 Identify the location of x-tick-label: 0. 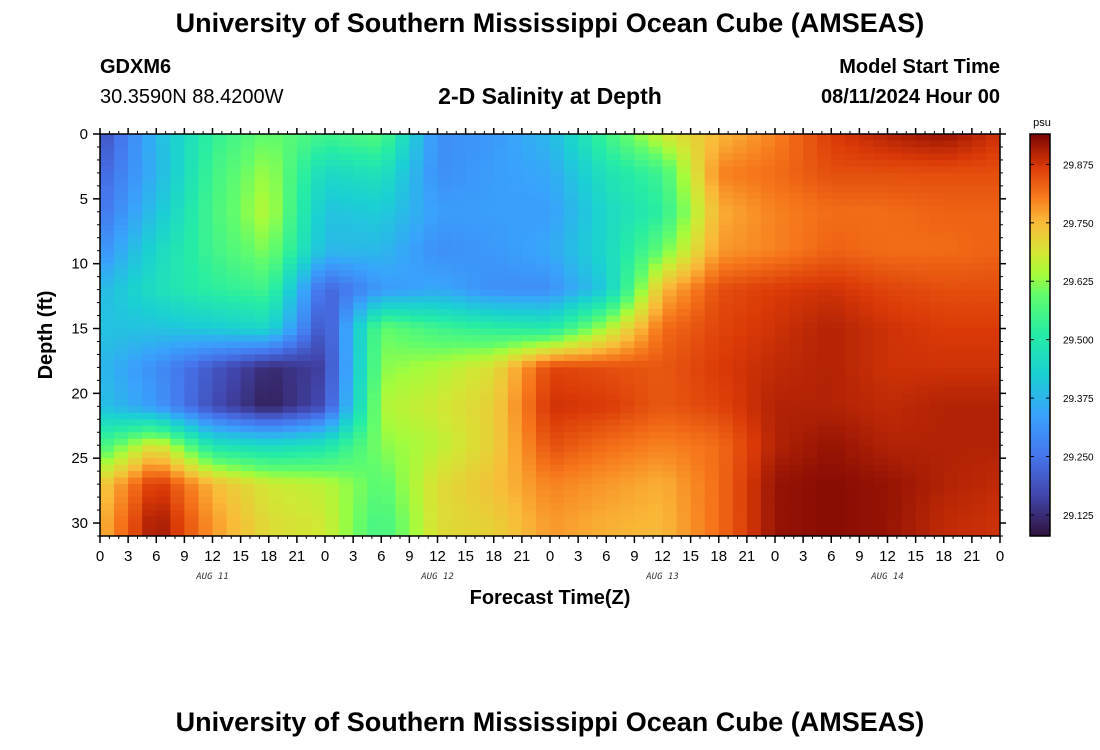
(100, 556).